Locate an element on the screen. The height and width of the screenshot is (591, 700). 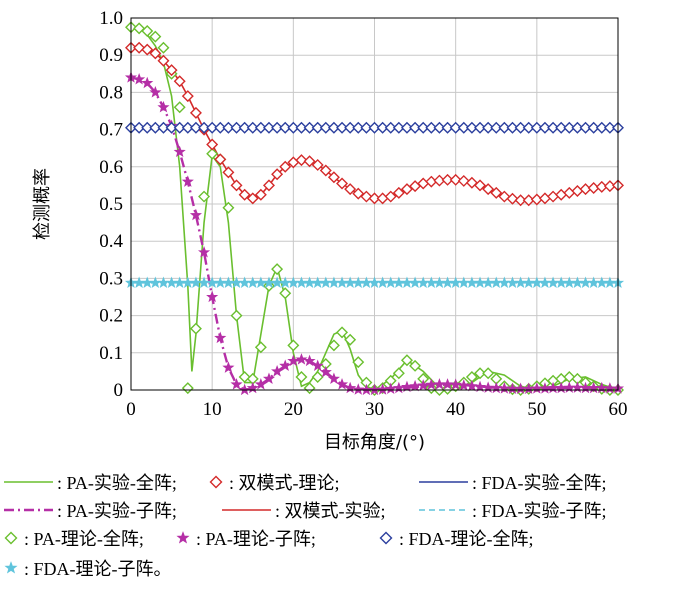
legend-label: : PA-理论-全阵; is located at coordinates (84, 539).